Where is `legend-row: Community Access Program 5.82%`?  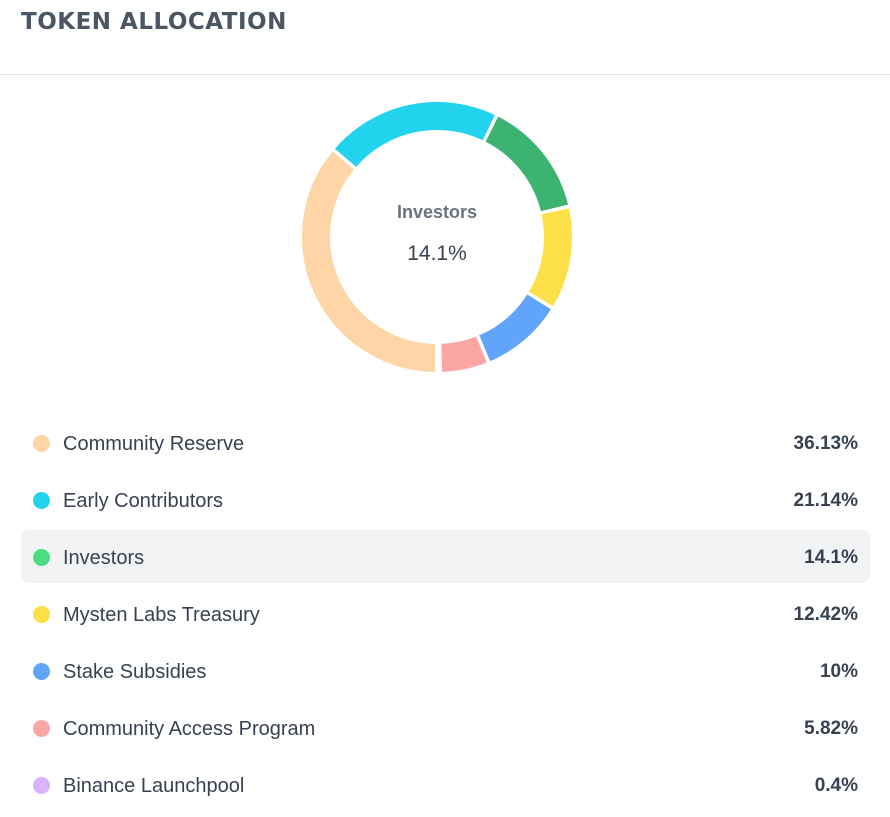
legend-row: Community Access Program 5.82% is located at coordinates (445, 727).